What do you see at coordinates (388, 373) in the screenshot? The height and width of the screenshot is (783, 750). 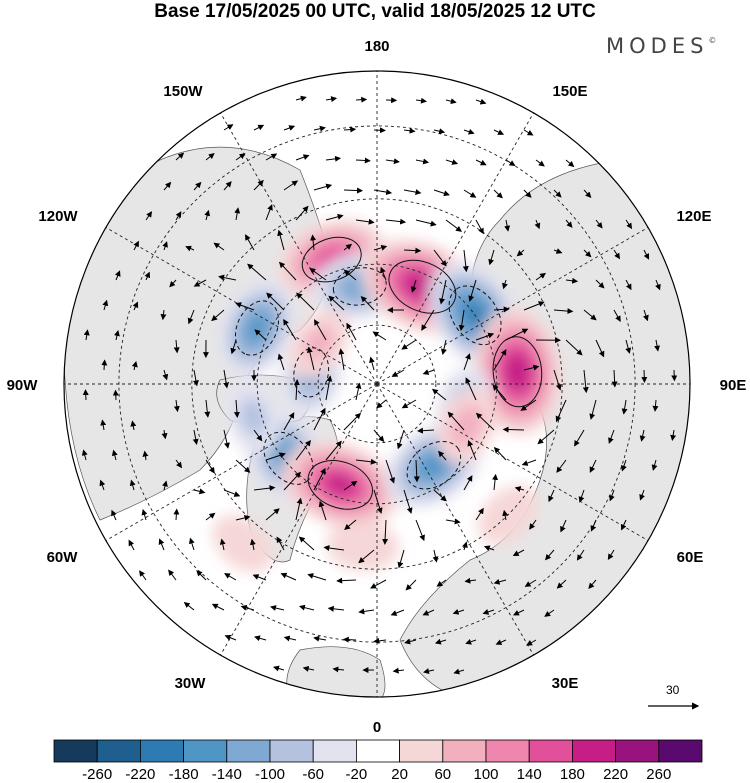 I see `anomaly-contours` at bounding box center [388, 373].